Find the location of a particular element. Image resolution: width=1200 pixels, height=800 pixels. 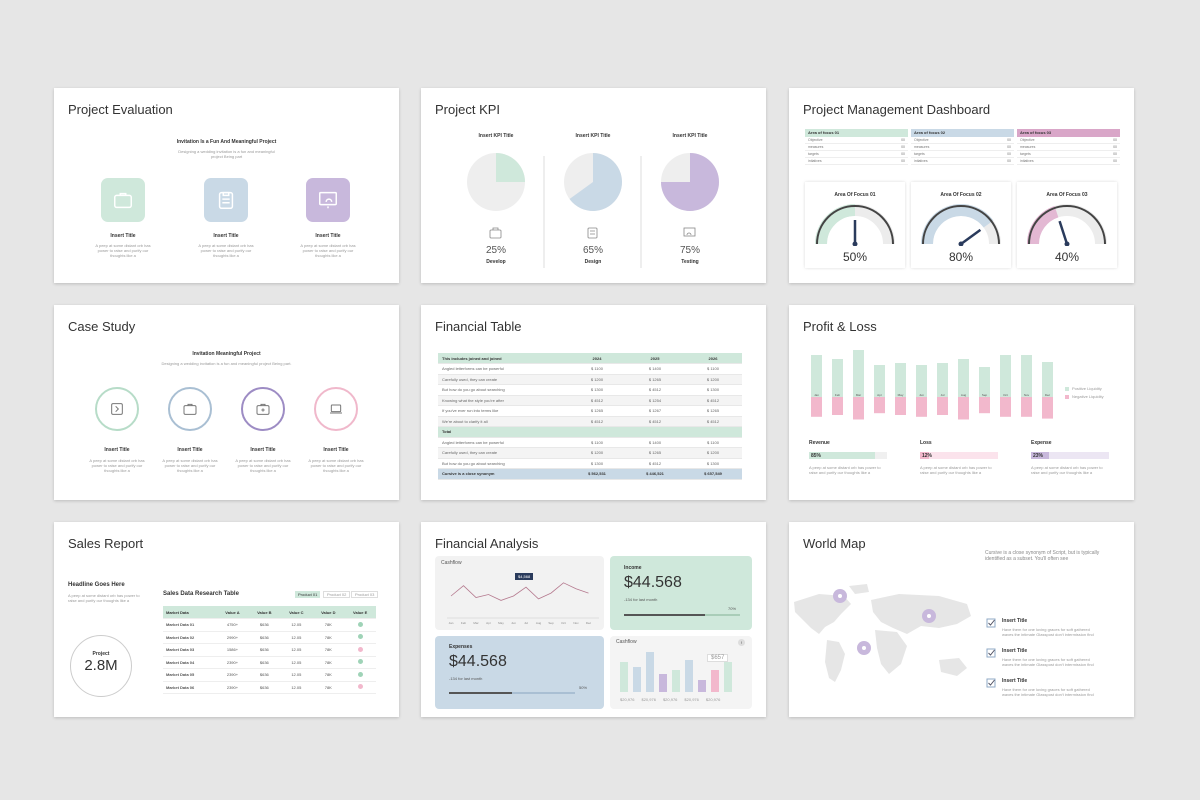

gauge-title: Area Of Focus 03 is located at coordinates (1067, 195).